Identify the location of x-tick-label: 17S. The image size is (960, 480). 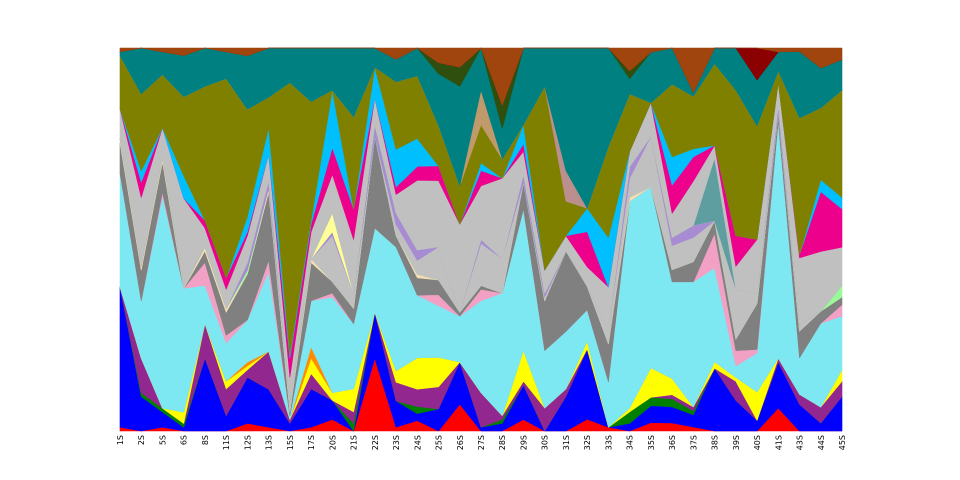
(311, 442).